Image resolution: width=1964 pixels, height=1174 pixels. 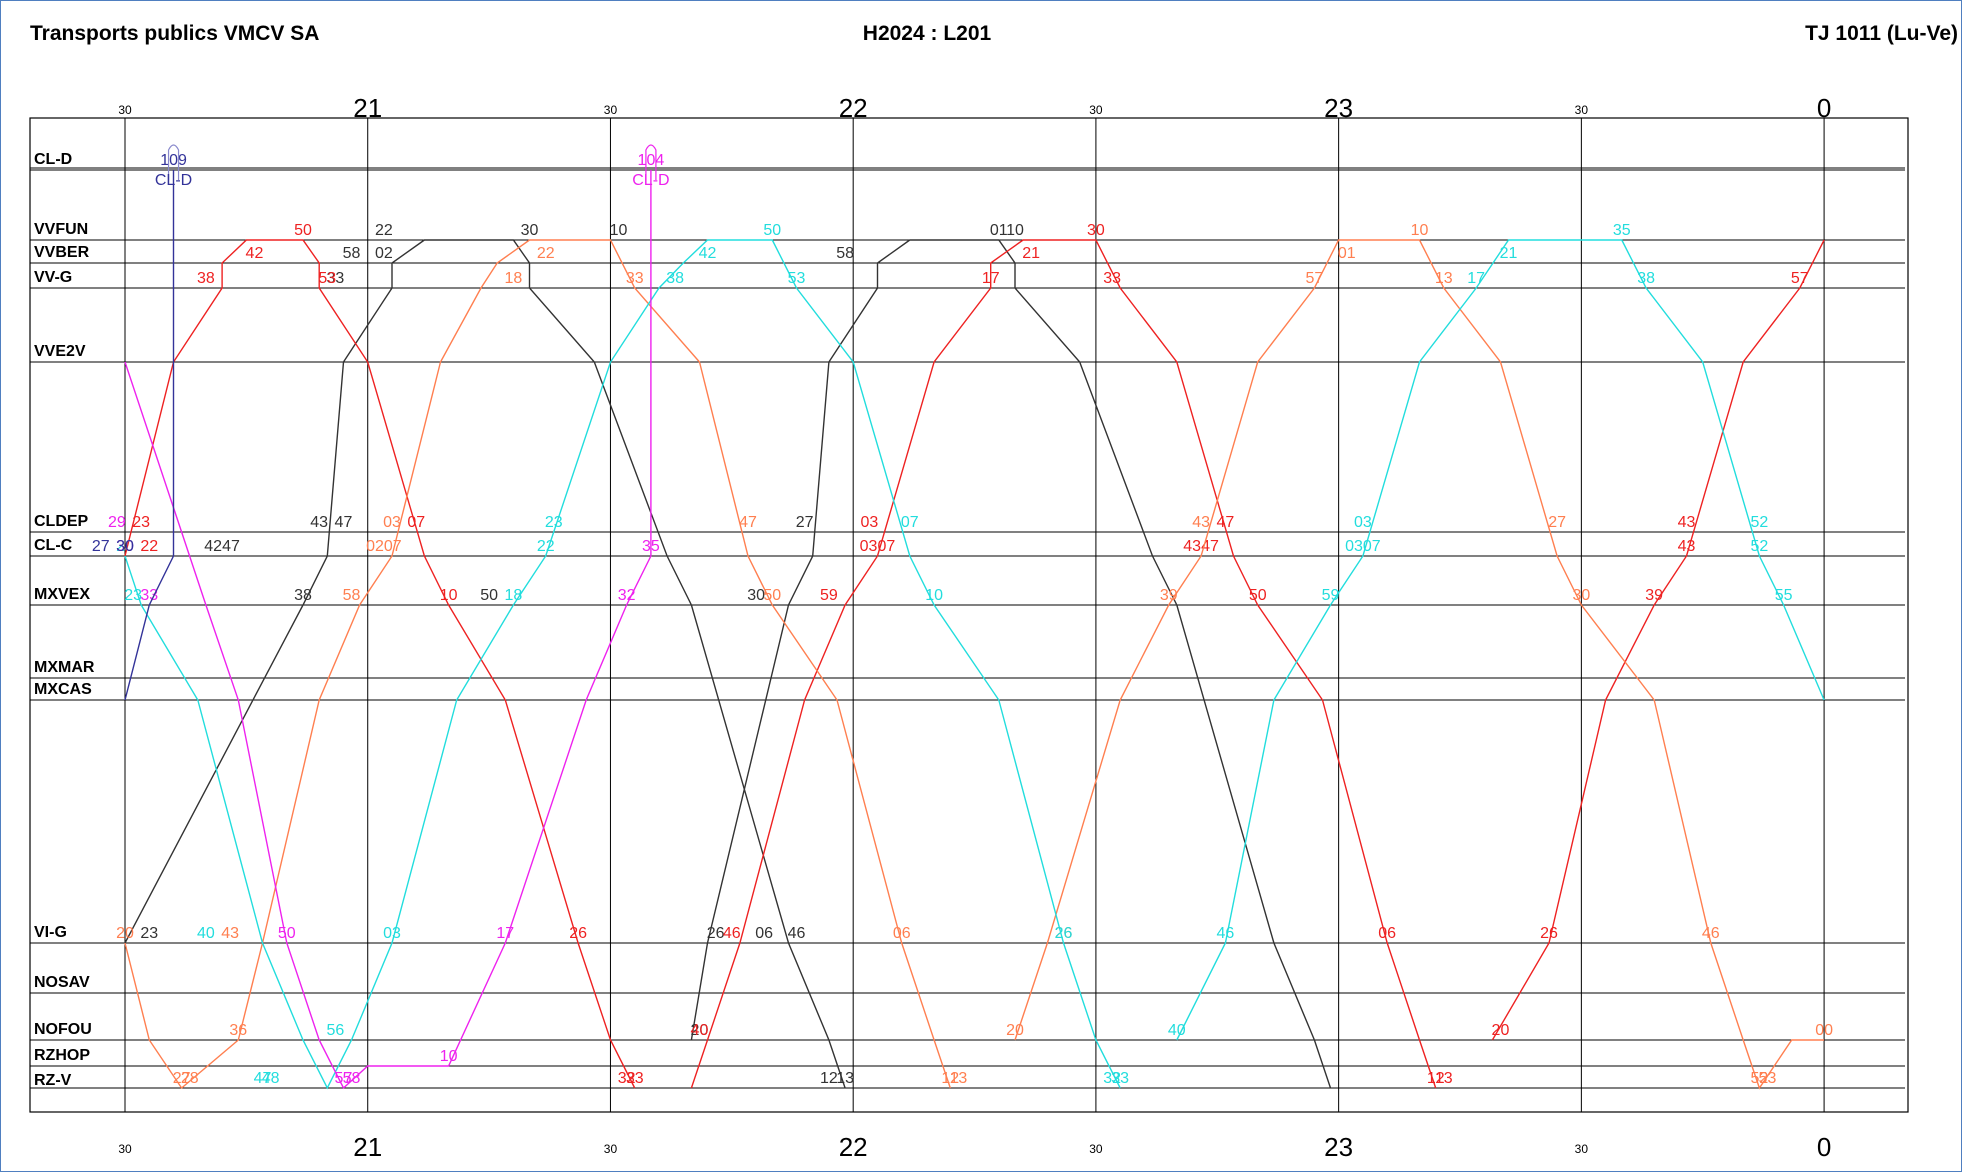 What do you see at coordinates (1387, 933) in the screenshot?
I see `departure-minute-label: 06` at bounding box center [1387, 933].